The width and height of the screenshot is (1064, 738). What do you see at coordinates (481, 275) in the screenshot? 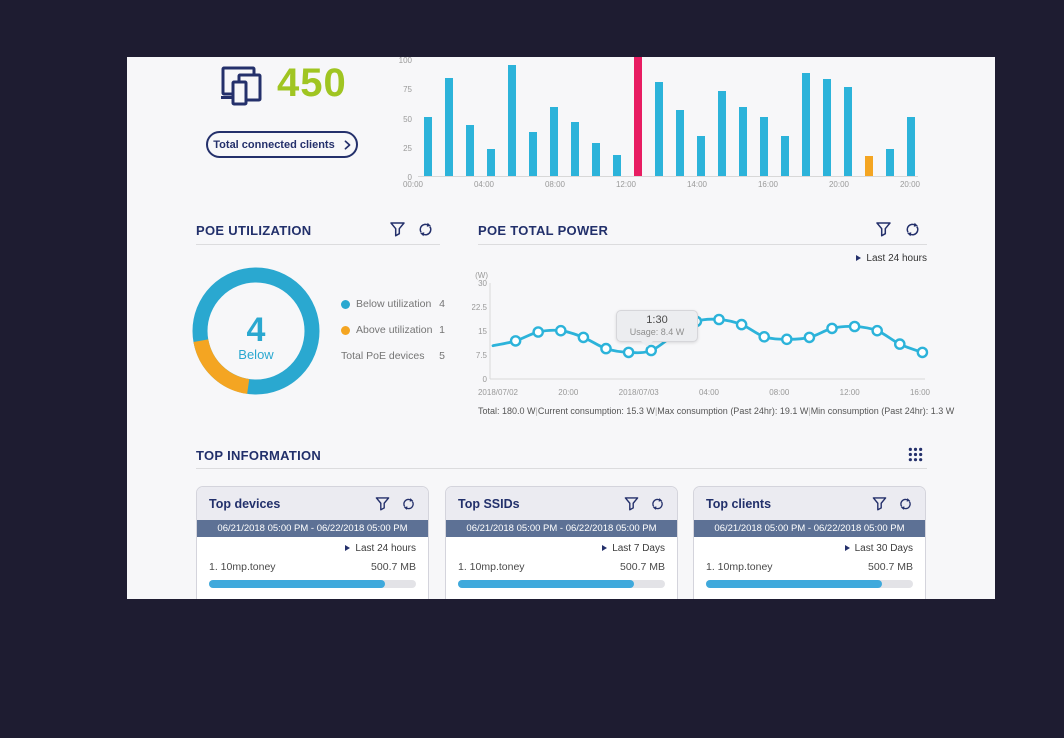
I see `y-axis-unit-label: (W)` at bounding box center [481, 275].